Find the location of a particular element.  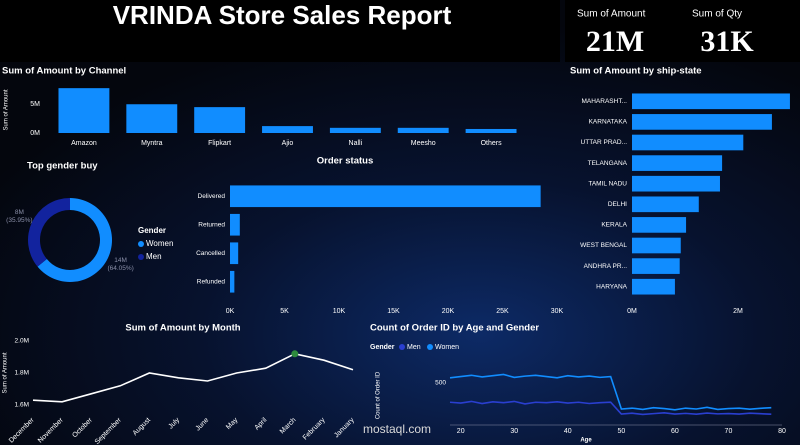

x-tick-label: Flipkart is located at coordinates (219, 143).